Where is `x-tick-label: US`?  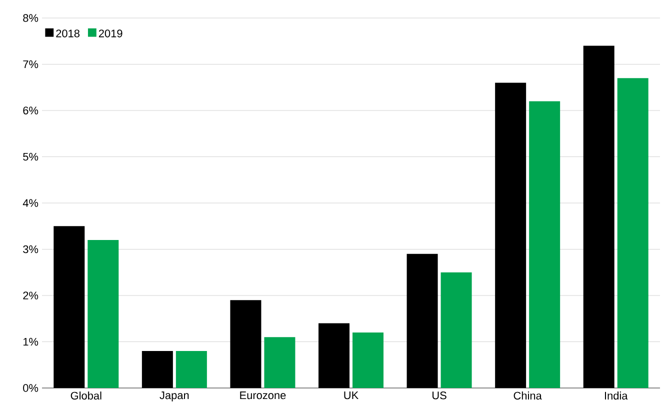
x-tick-label: US is located at coordinates (439, 396).